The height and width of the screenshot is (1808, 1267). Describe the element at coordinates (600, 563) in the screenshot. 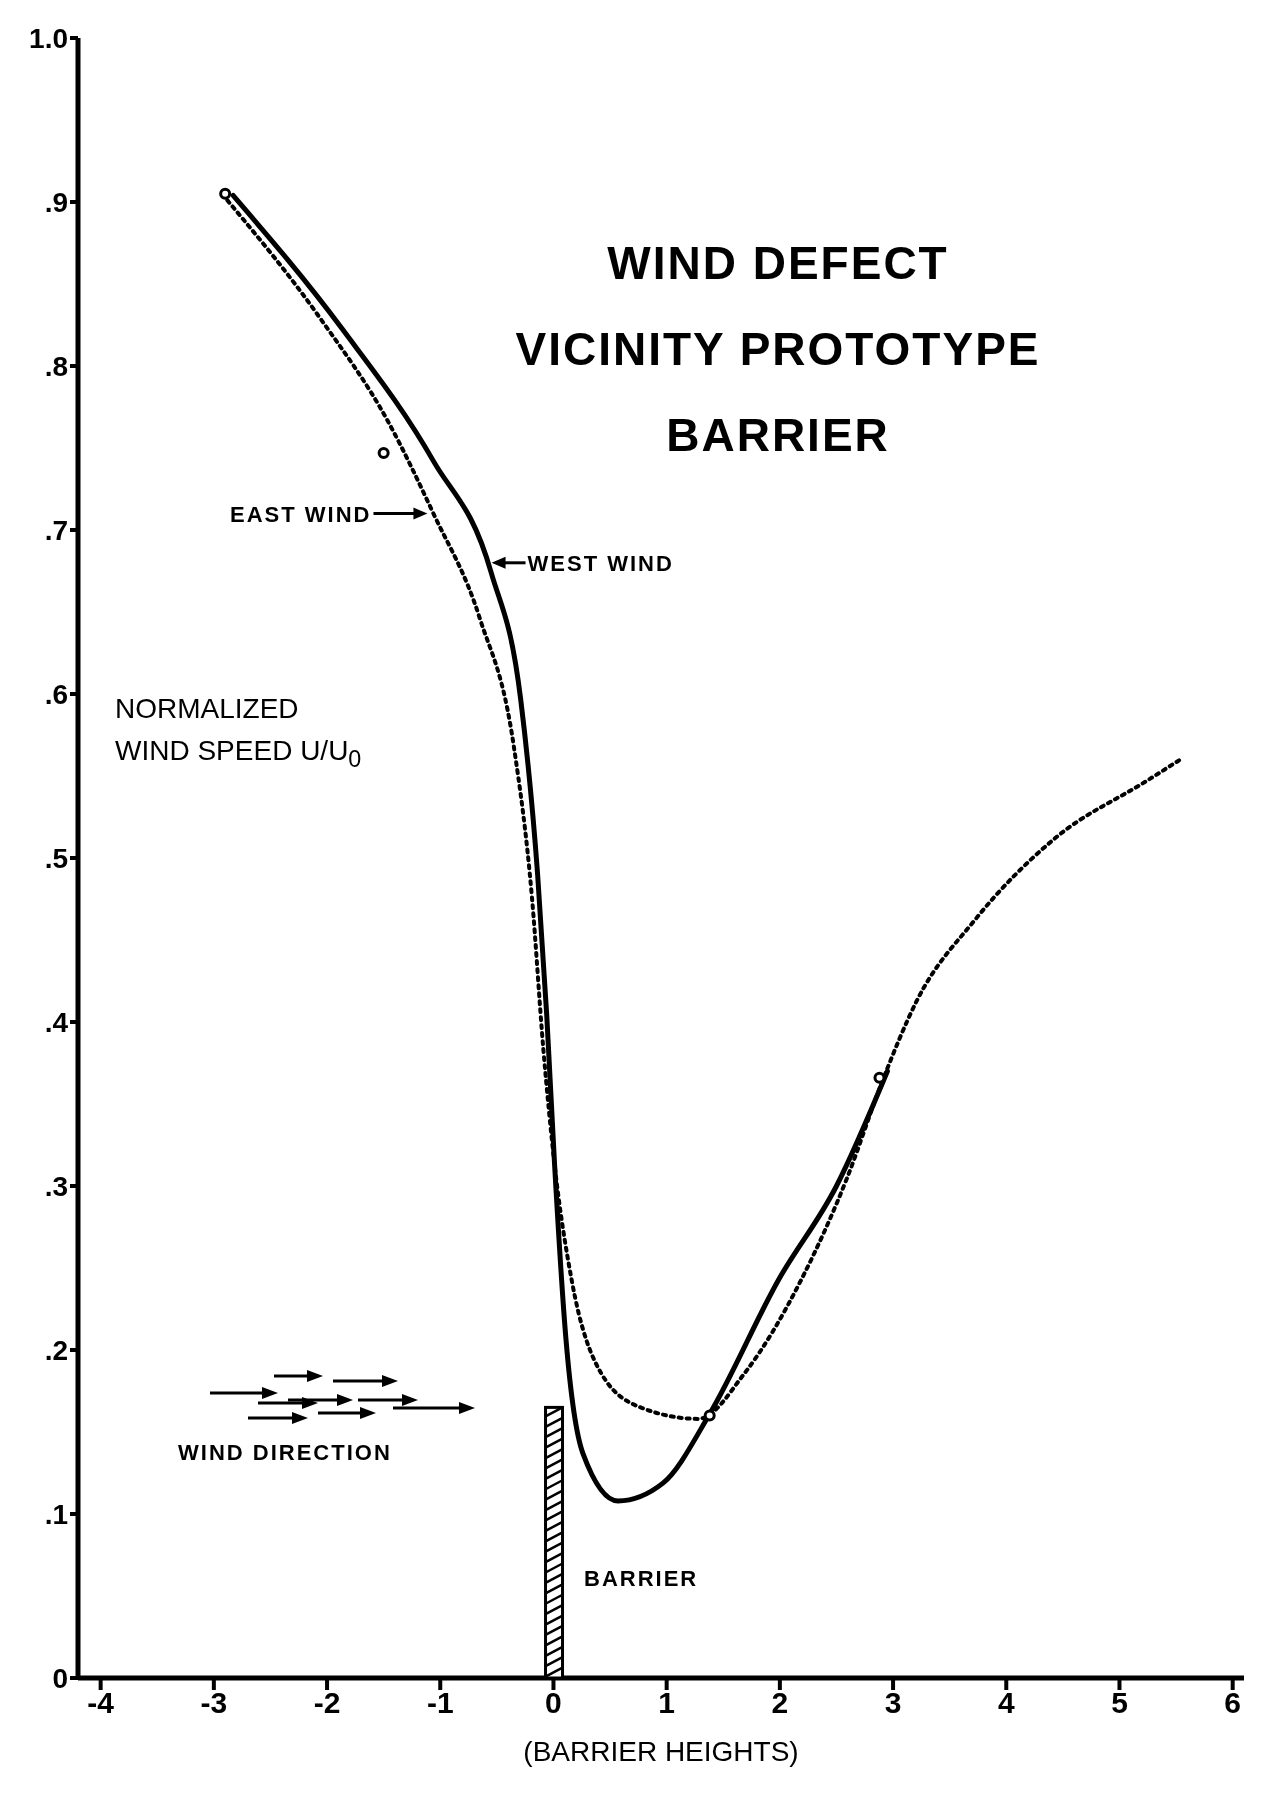

I see `annotation: WEST WIND` at that location.